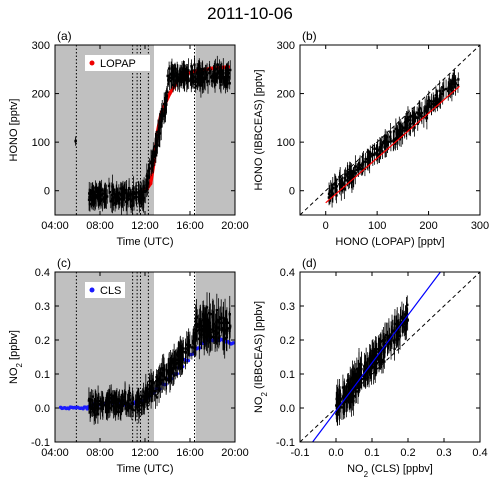  Describe the element at coordinates (64, 263) in the screenshot. I see `panel-label: (c)` at that location.